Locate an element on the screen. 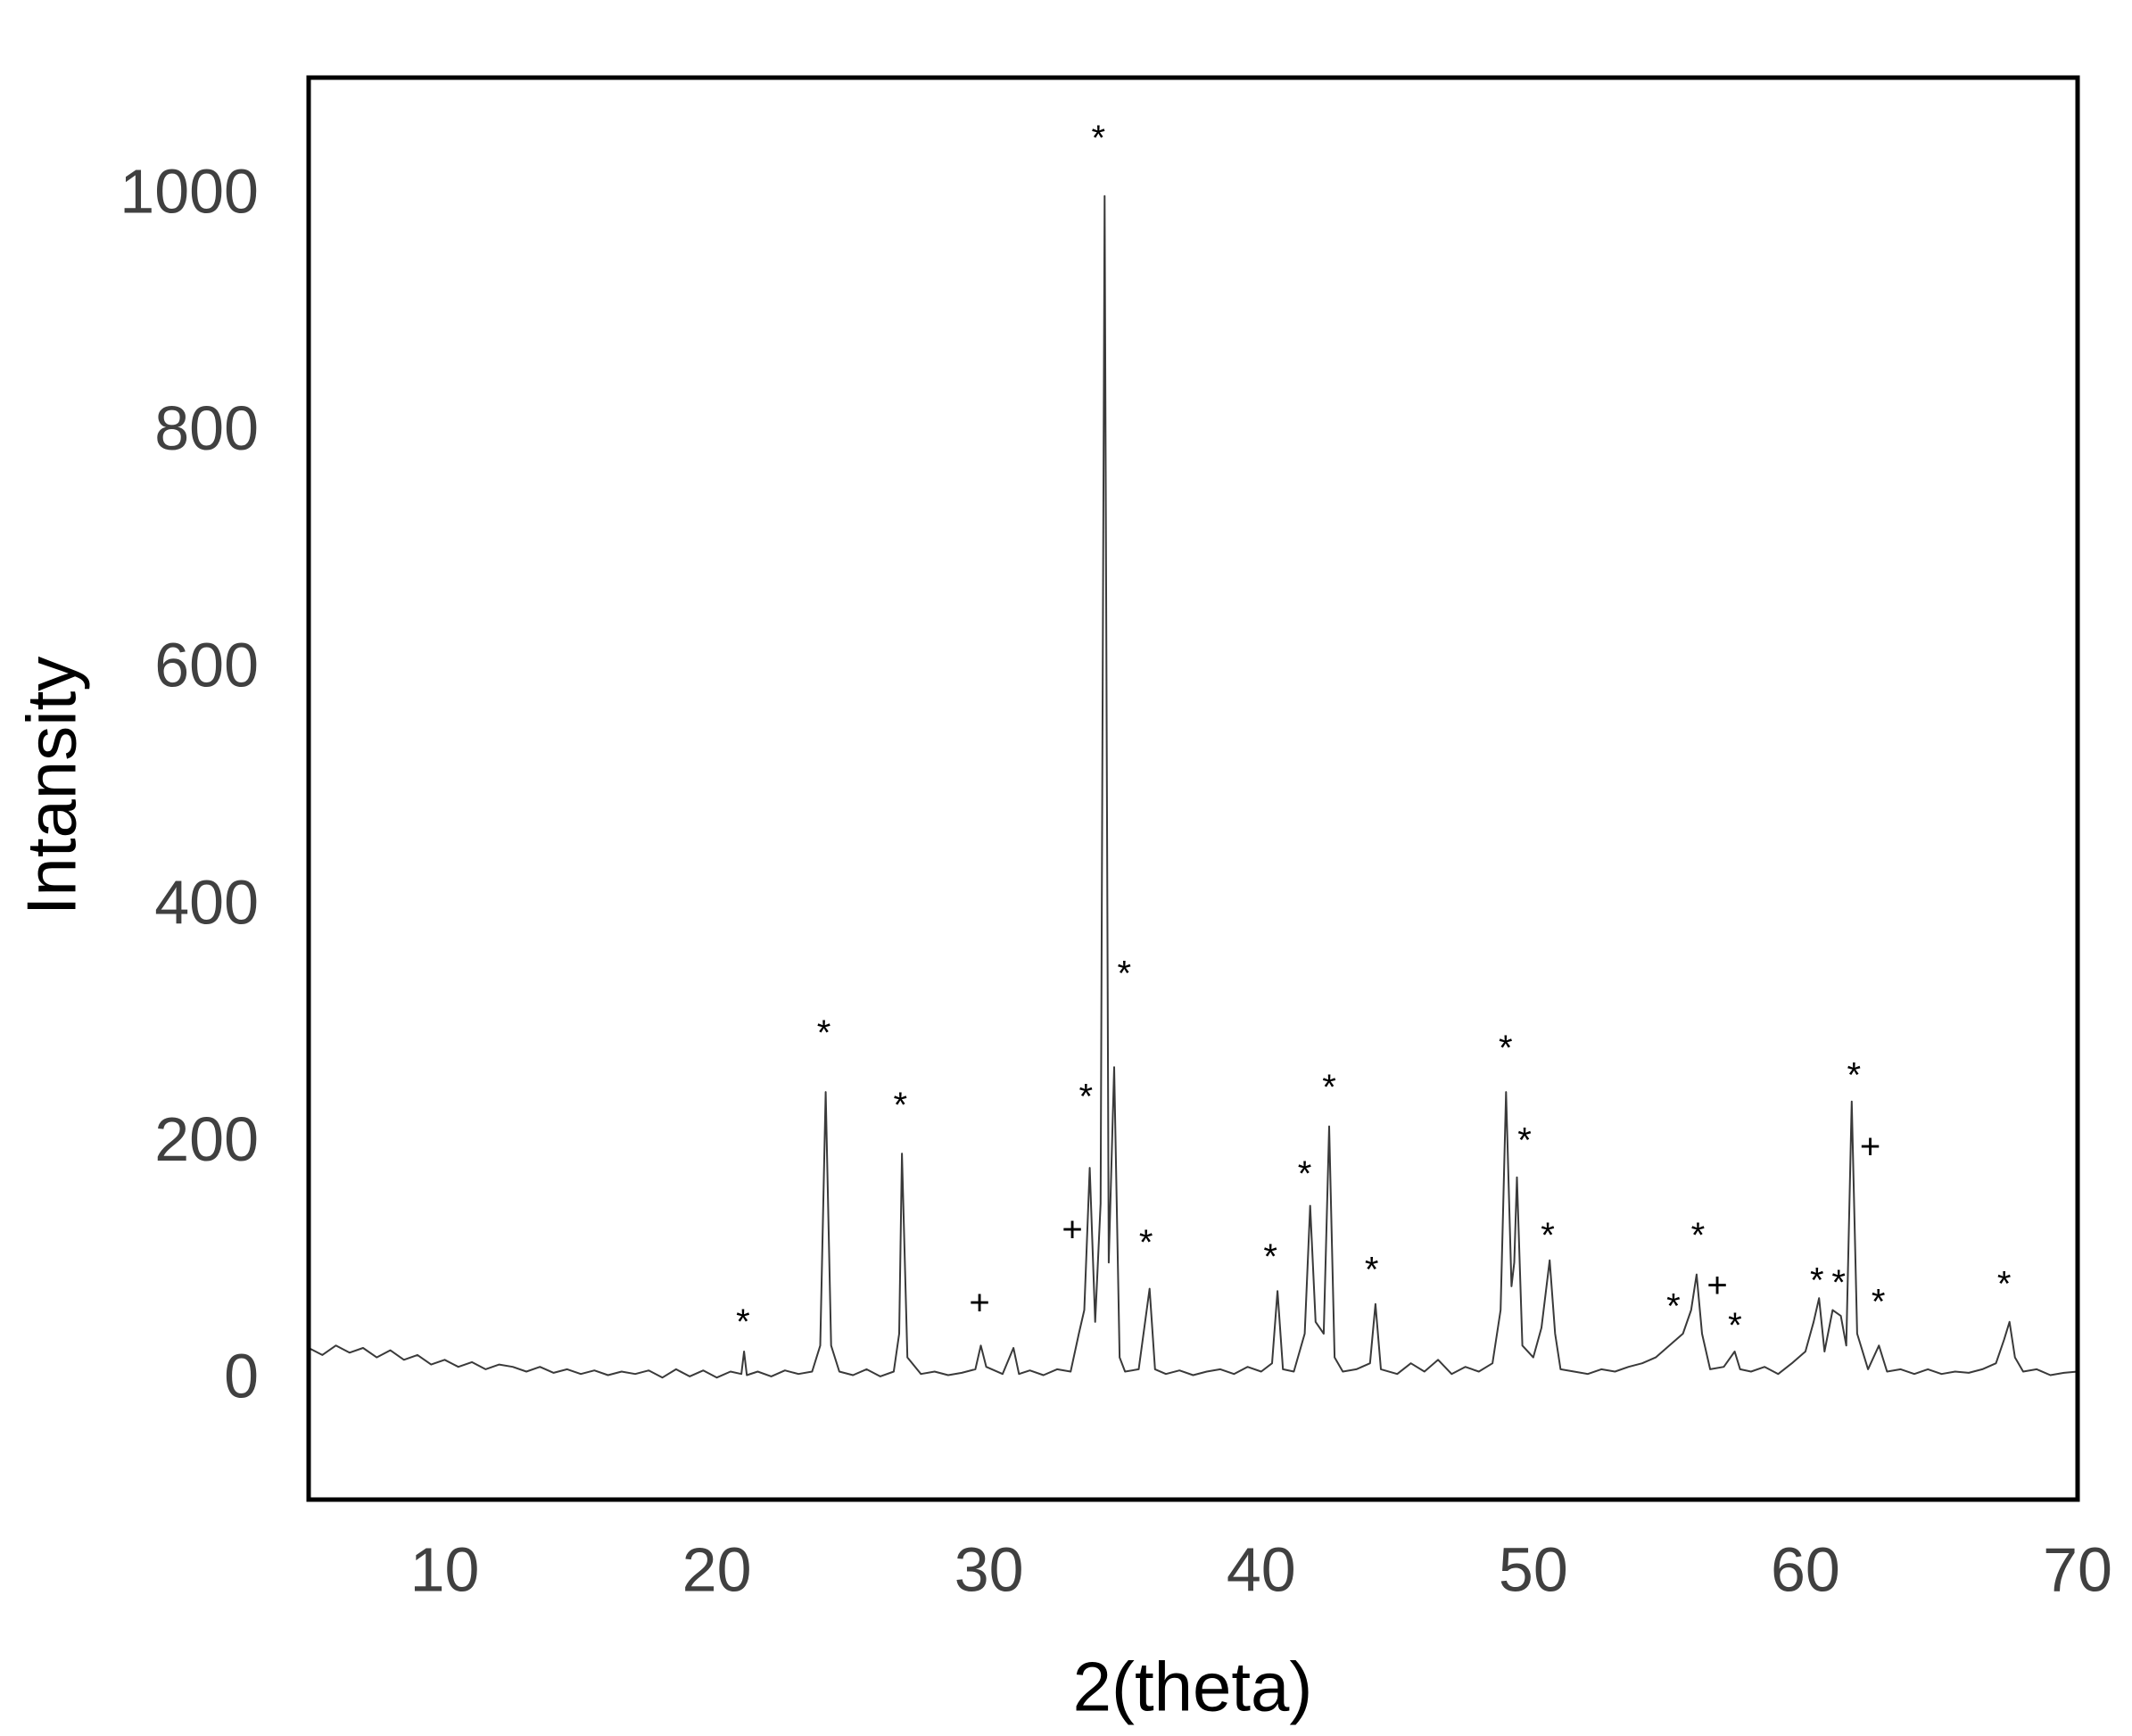 This screenshot has width=2132, height=1736. x-tick-label: 30 is located at coordinates (989, 1569).